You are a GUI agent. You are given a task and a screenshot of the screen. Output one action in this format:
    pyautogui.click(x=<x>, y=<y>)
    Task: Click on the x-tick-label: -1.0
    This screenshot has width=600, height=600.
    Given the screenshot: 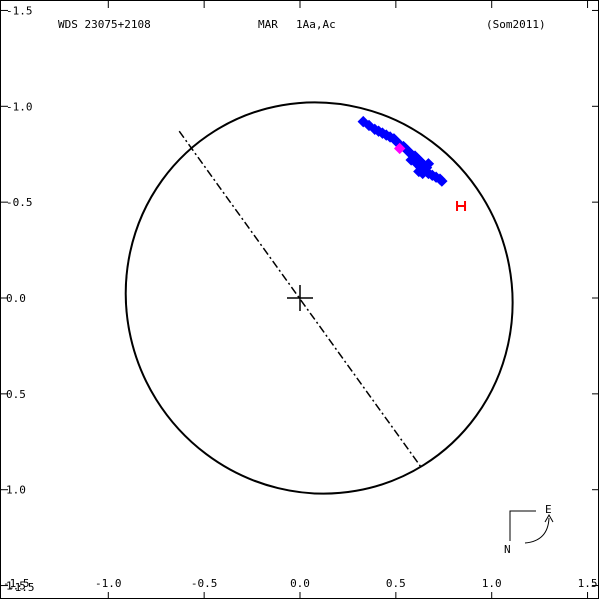 What is the action you would take?
    pyautogui.click(x=108, y=583)
    